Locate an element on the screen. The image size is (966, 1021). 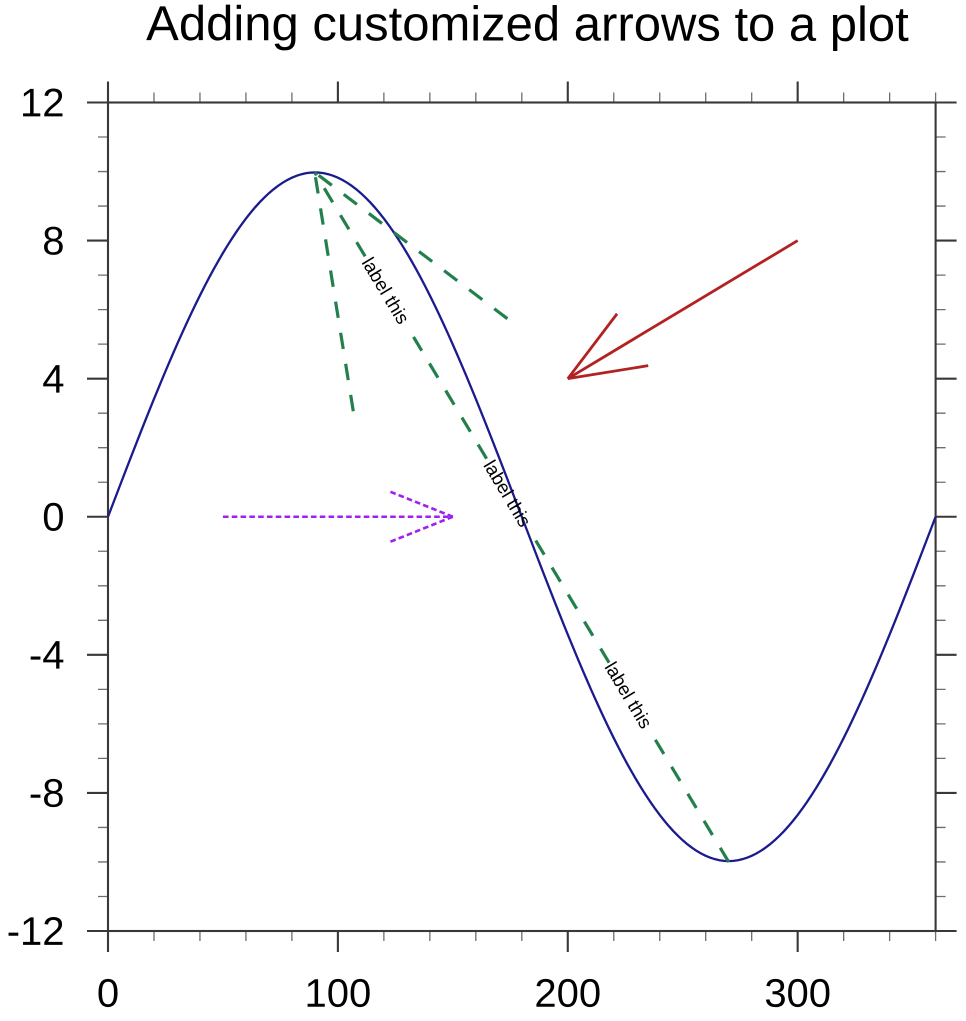
svg-text: 8 is located at coordinates (53, 241).